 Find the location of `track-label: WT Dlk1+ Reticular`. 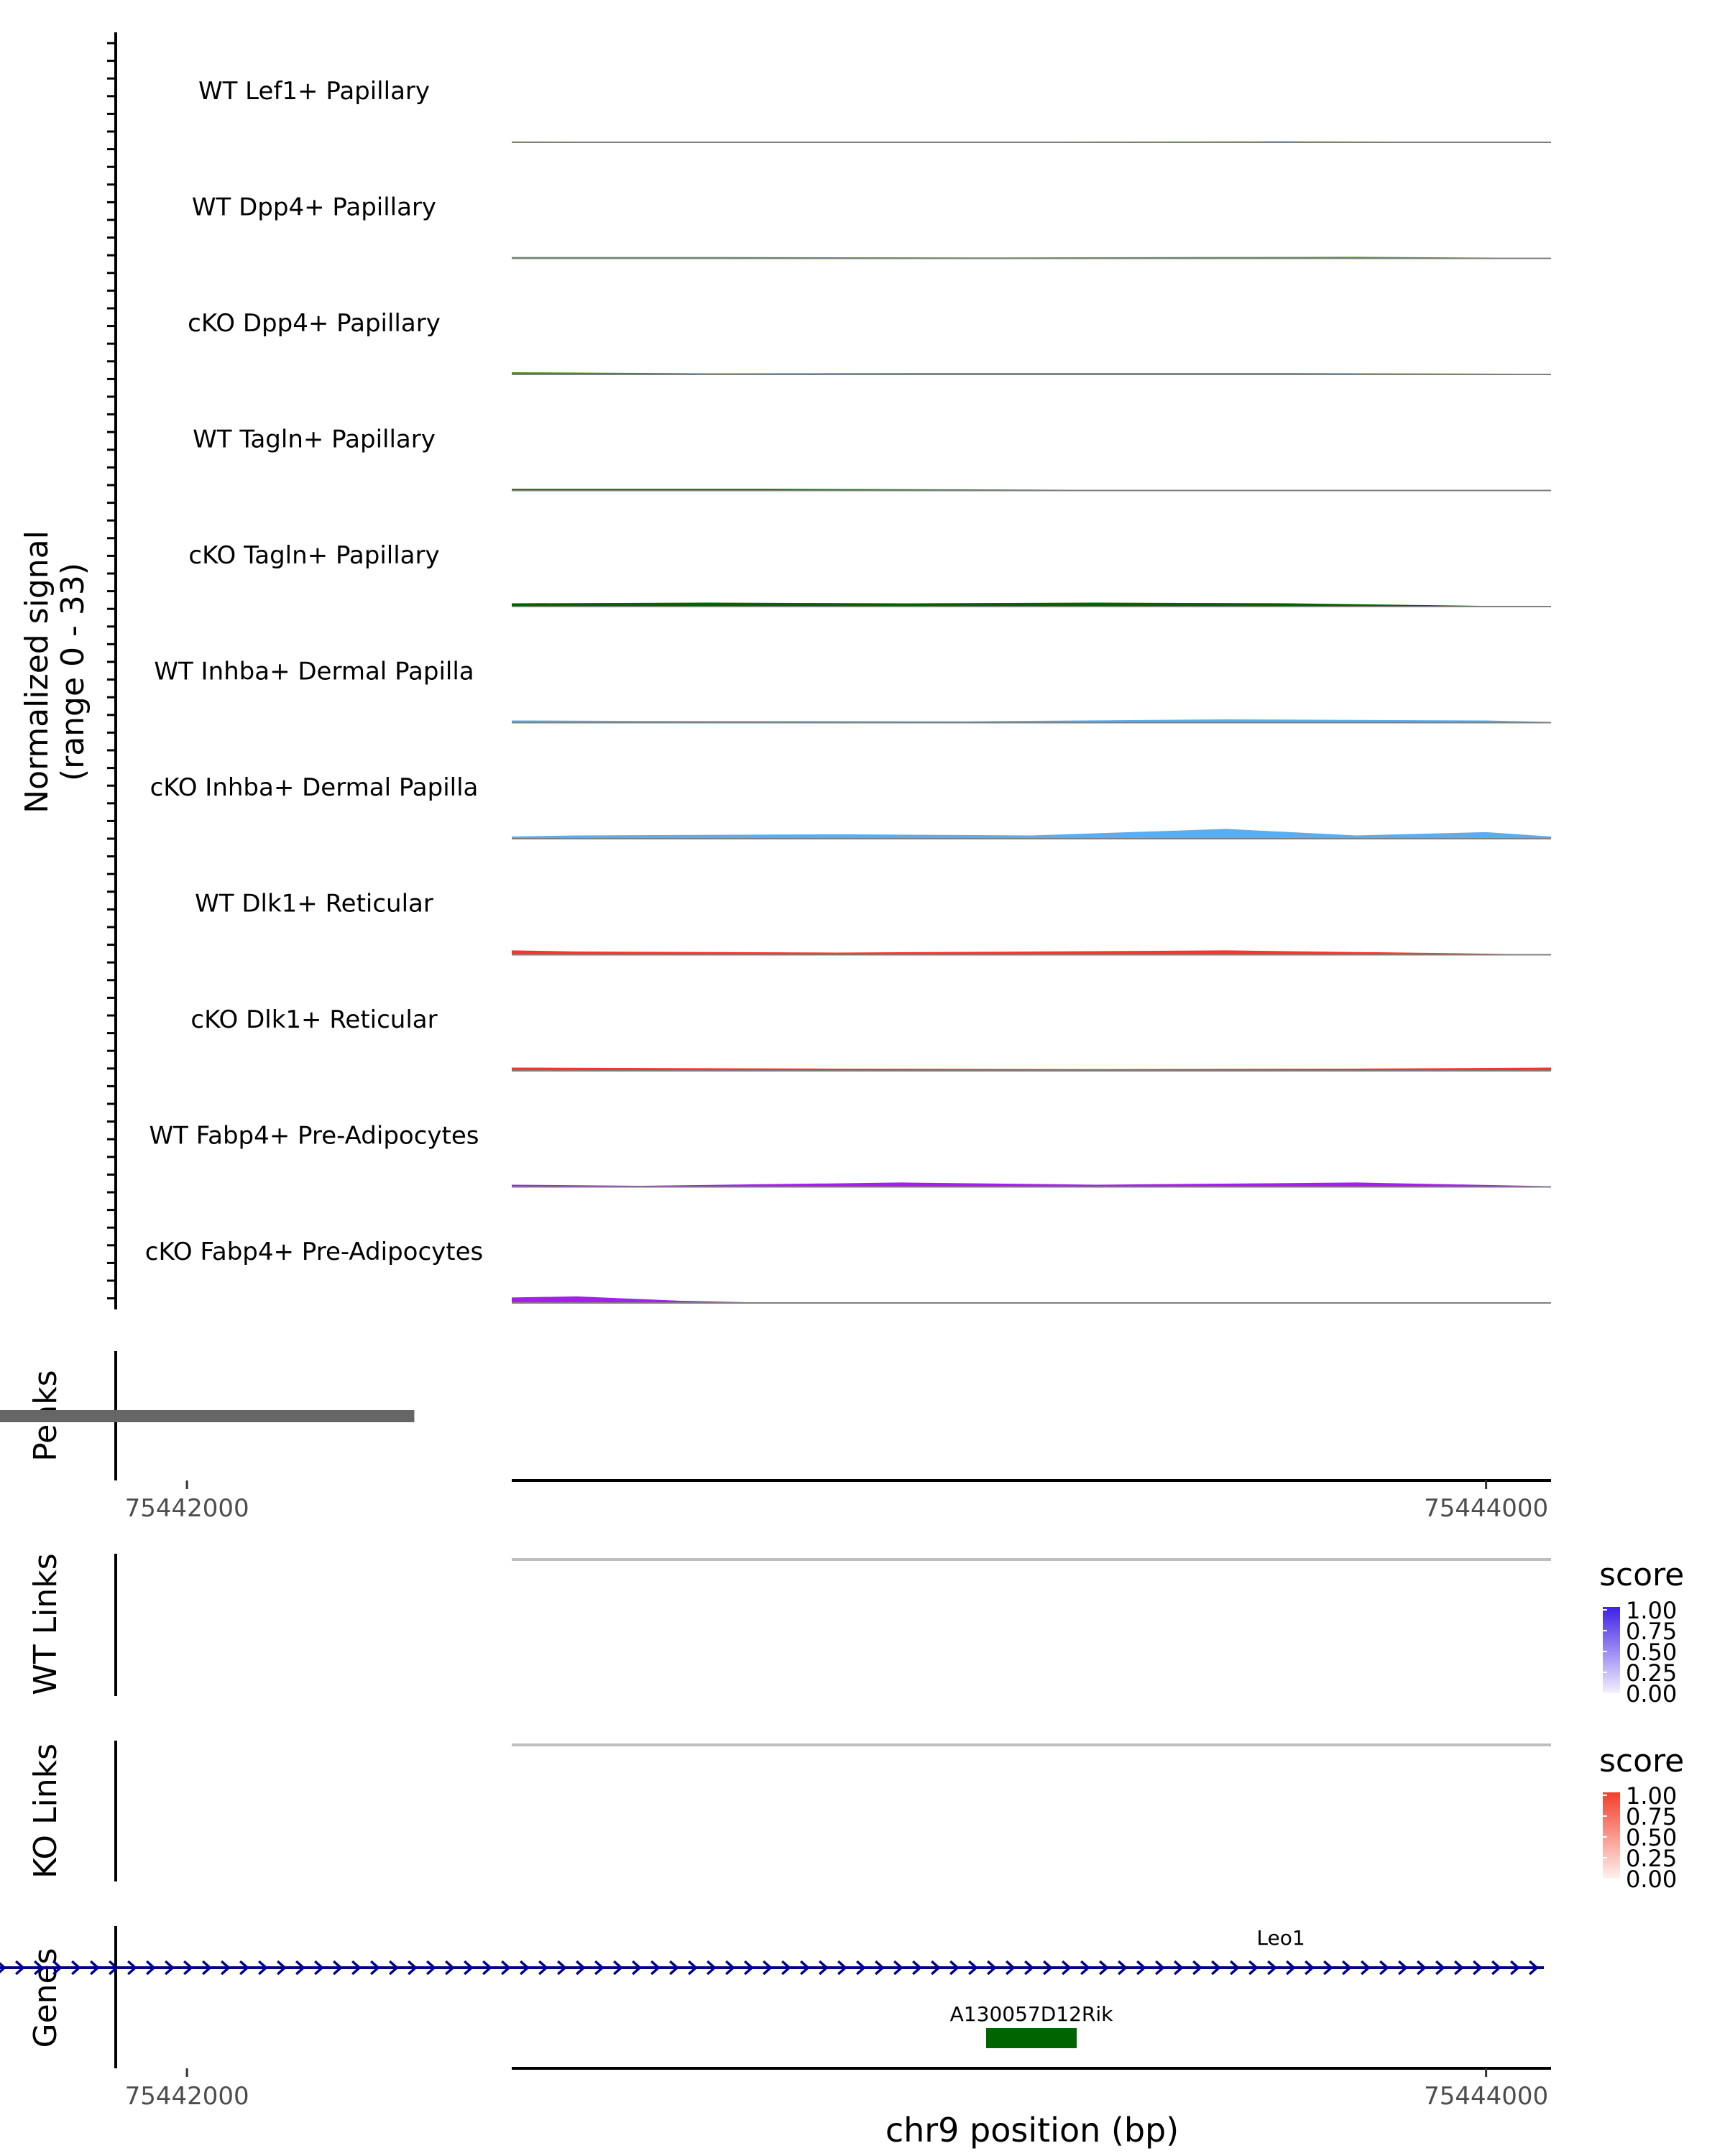

track-label: WT Dlk1+ Reticular is located at coordinates (314, 904).